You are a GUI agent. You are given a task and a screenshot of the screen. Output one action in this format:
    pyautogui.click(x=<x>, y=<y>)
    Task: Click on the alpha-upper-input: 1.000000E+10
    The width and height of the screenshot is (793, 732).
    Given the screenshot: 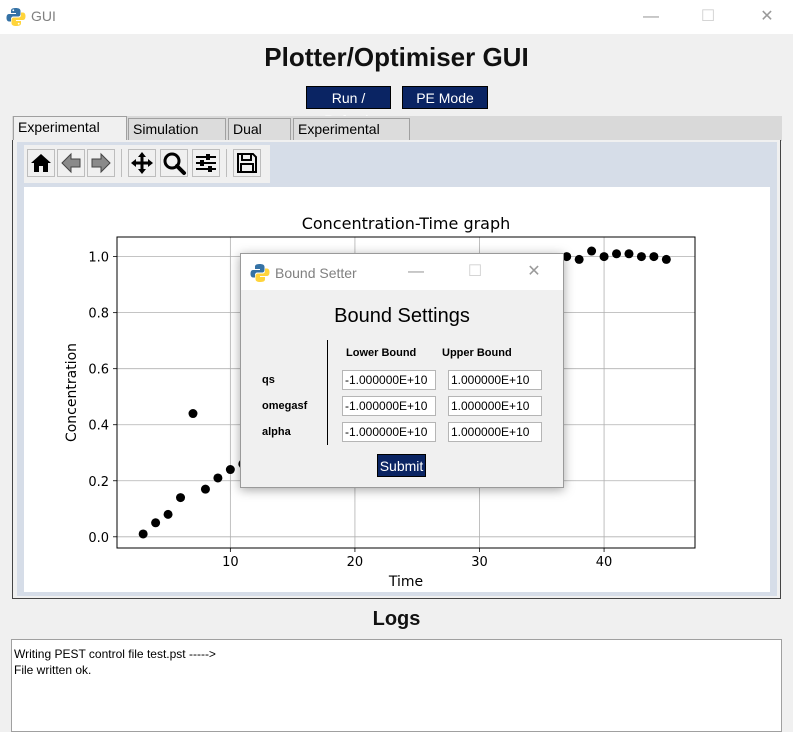 What is the action you would take?
    pyautogui.click(x=495, y=432)
    